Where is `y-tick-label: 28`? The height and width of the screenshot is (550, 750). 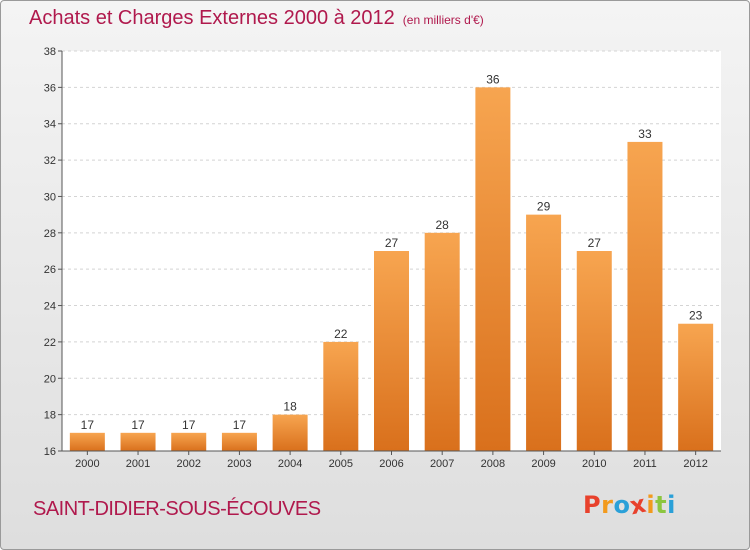 y-tick-label: 28 is located at coordinates (50, 234).